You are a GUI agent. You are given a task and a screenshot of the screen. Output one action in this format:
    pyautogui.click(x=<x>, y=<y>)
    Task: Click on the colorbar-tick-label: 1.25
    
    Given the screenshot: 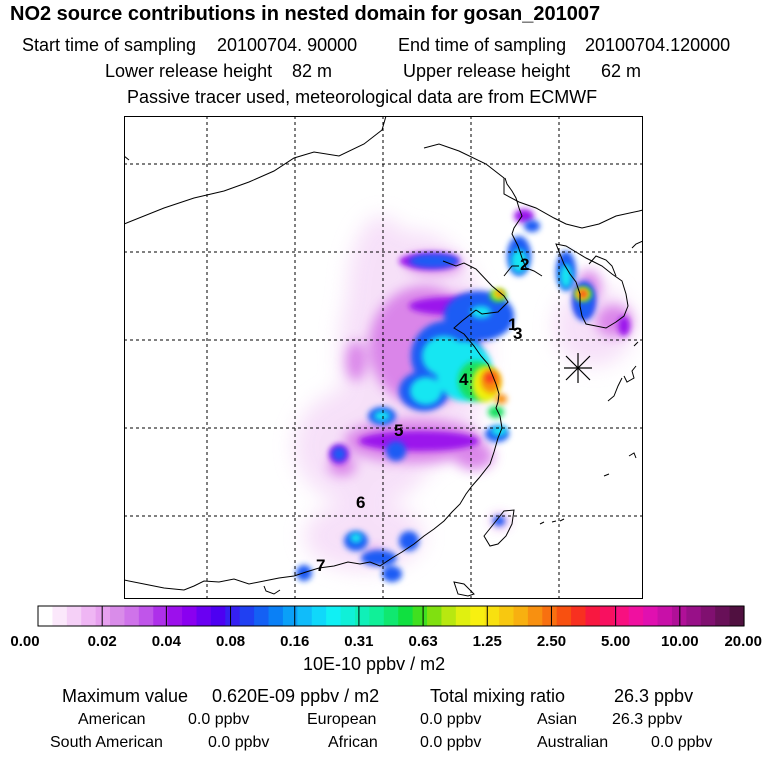 What is the action you would take?
    pyautogui.click(x=487, y=641)
    